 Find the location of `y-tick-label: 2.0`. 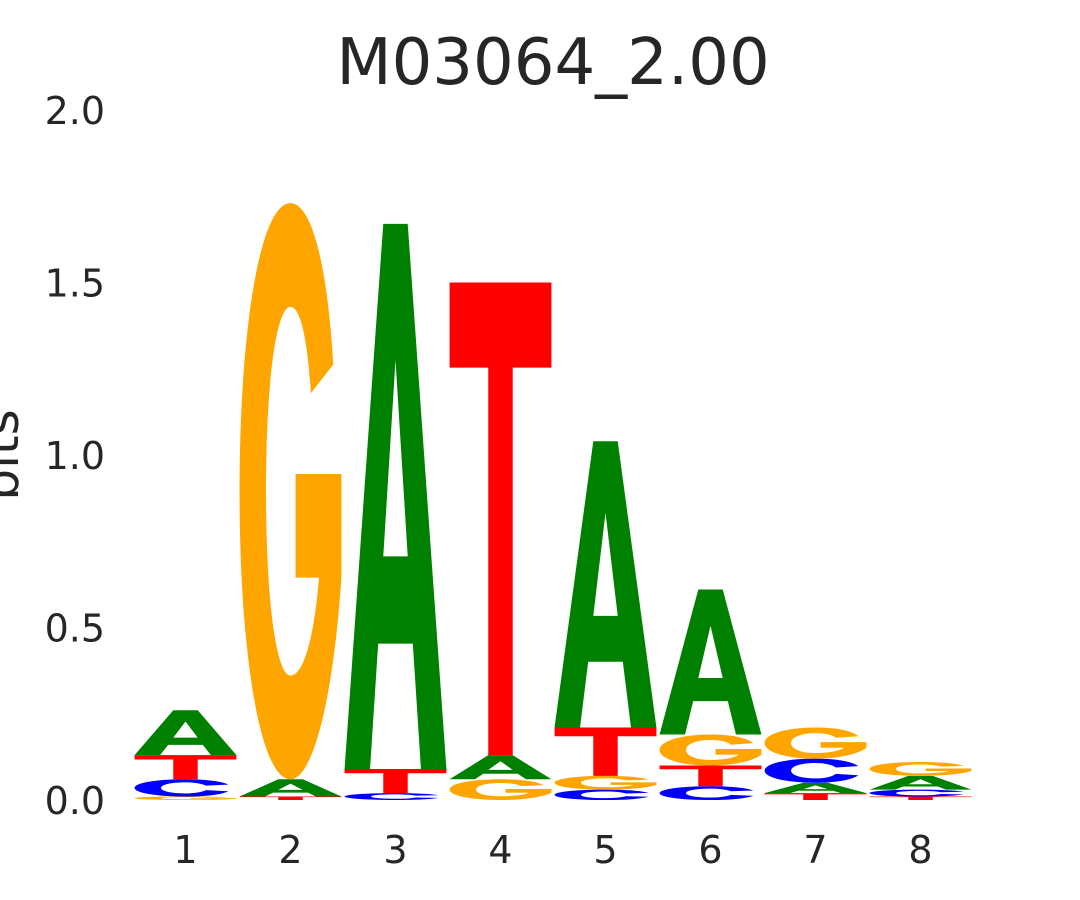

y-tick-label: 2.0 is located at coordinates (75, 111).